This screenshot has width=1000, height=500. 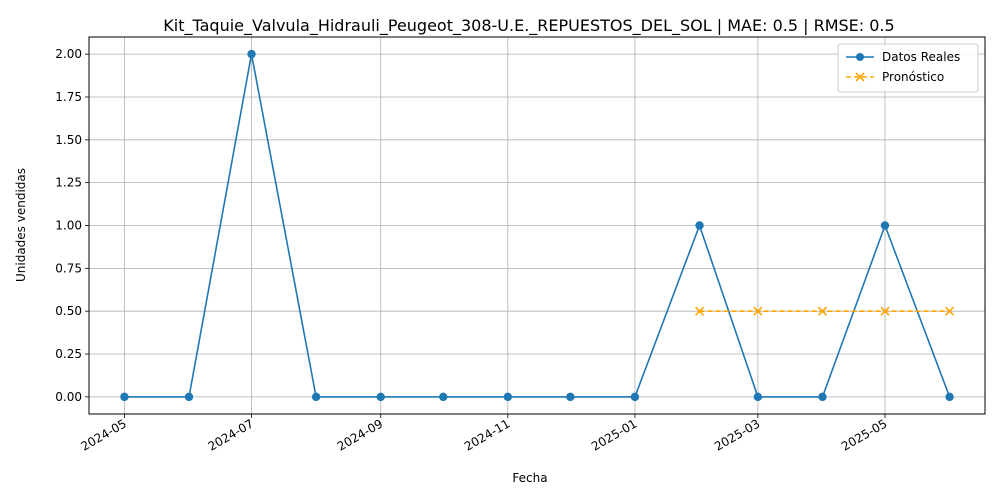 I want to click on x-tick-label: 2025-01, so click(x=614, y=434).